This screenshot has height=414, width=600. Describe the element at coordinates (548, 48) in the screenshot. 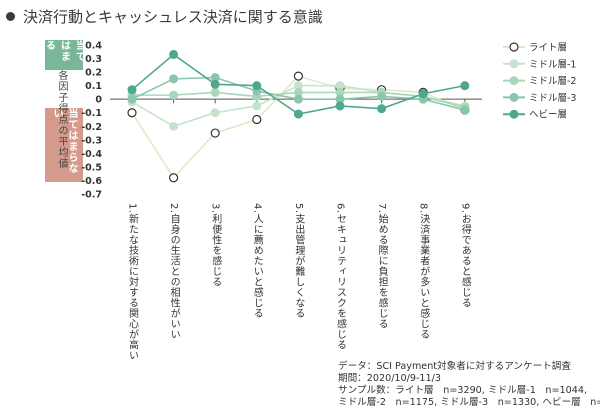

I see `legend-label: ライト層` at that location.